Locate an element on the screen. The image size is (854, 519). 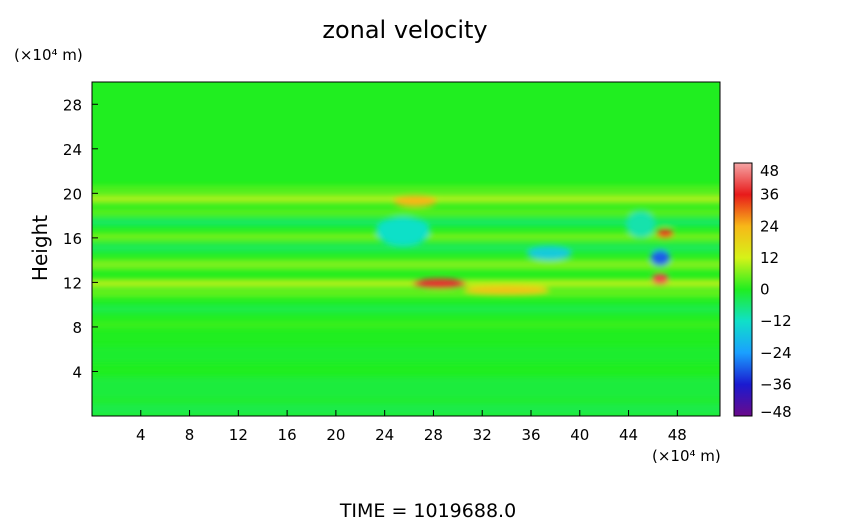
y-tick-label: 20 is located at coordinates (72, 194).